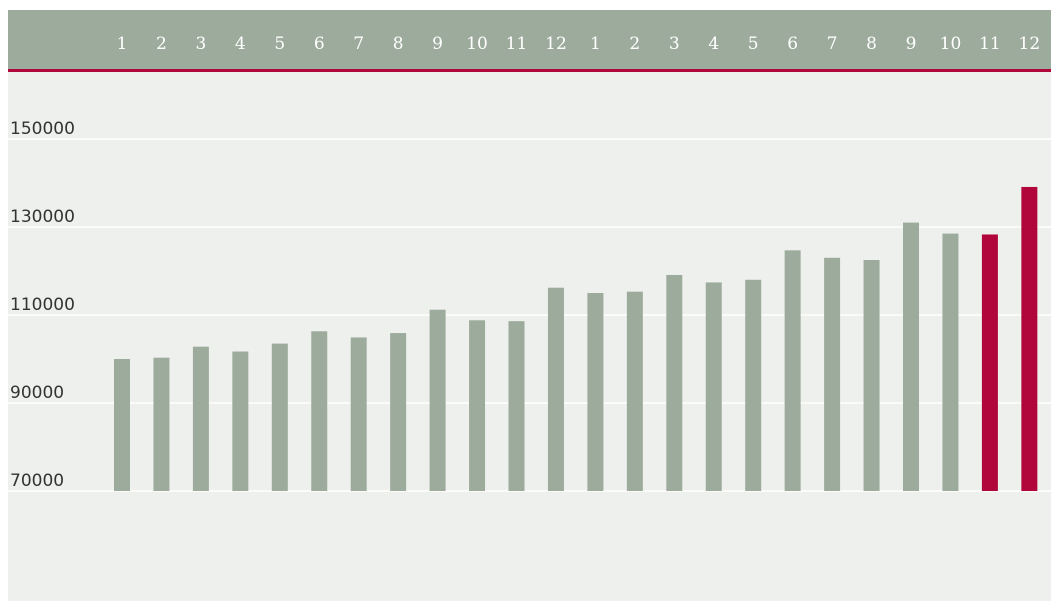  I want to click on y-tick-label: 130000, so click(42, 217).